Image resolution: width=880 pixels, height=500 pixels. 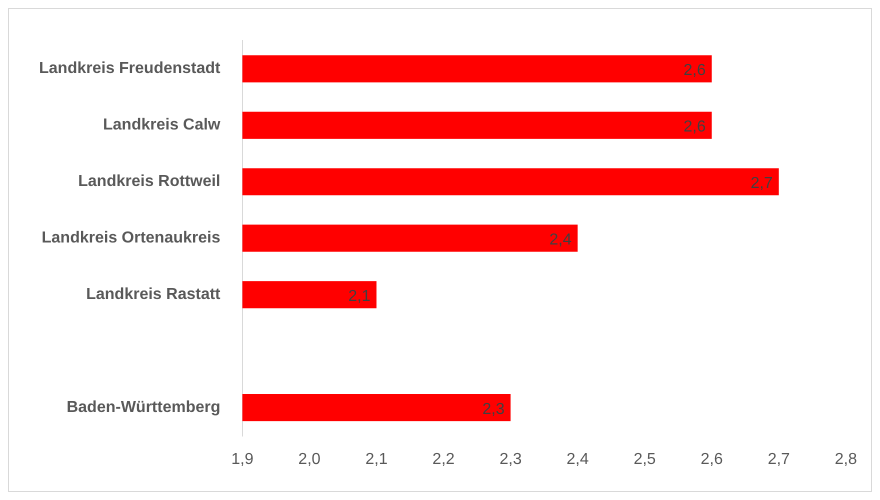 I want to click on data-label: 2,1, so click(x=359, y=297).